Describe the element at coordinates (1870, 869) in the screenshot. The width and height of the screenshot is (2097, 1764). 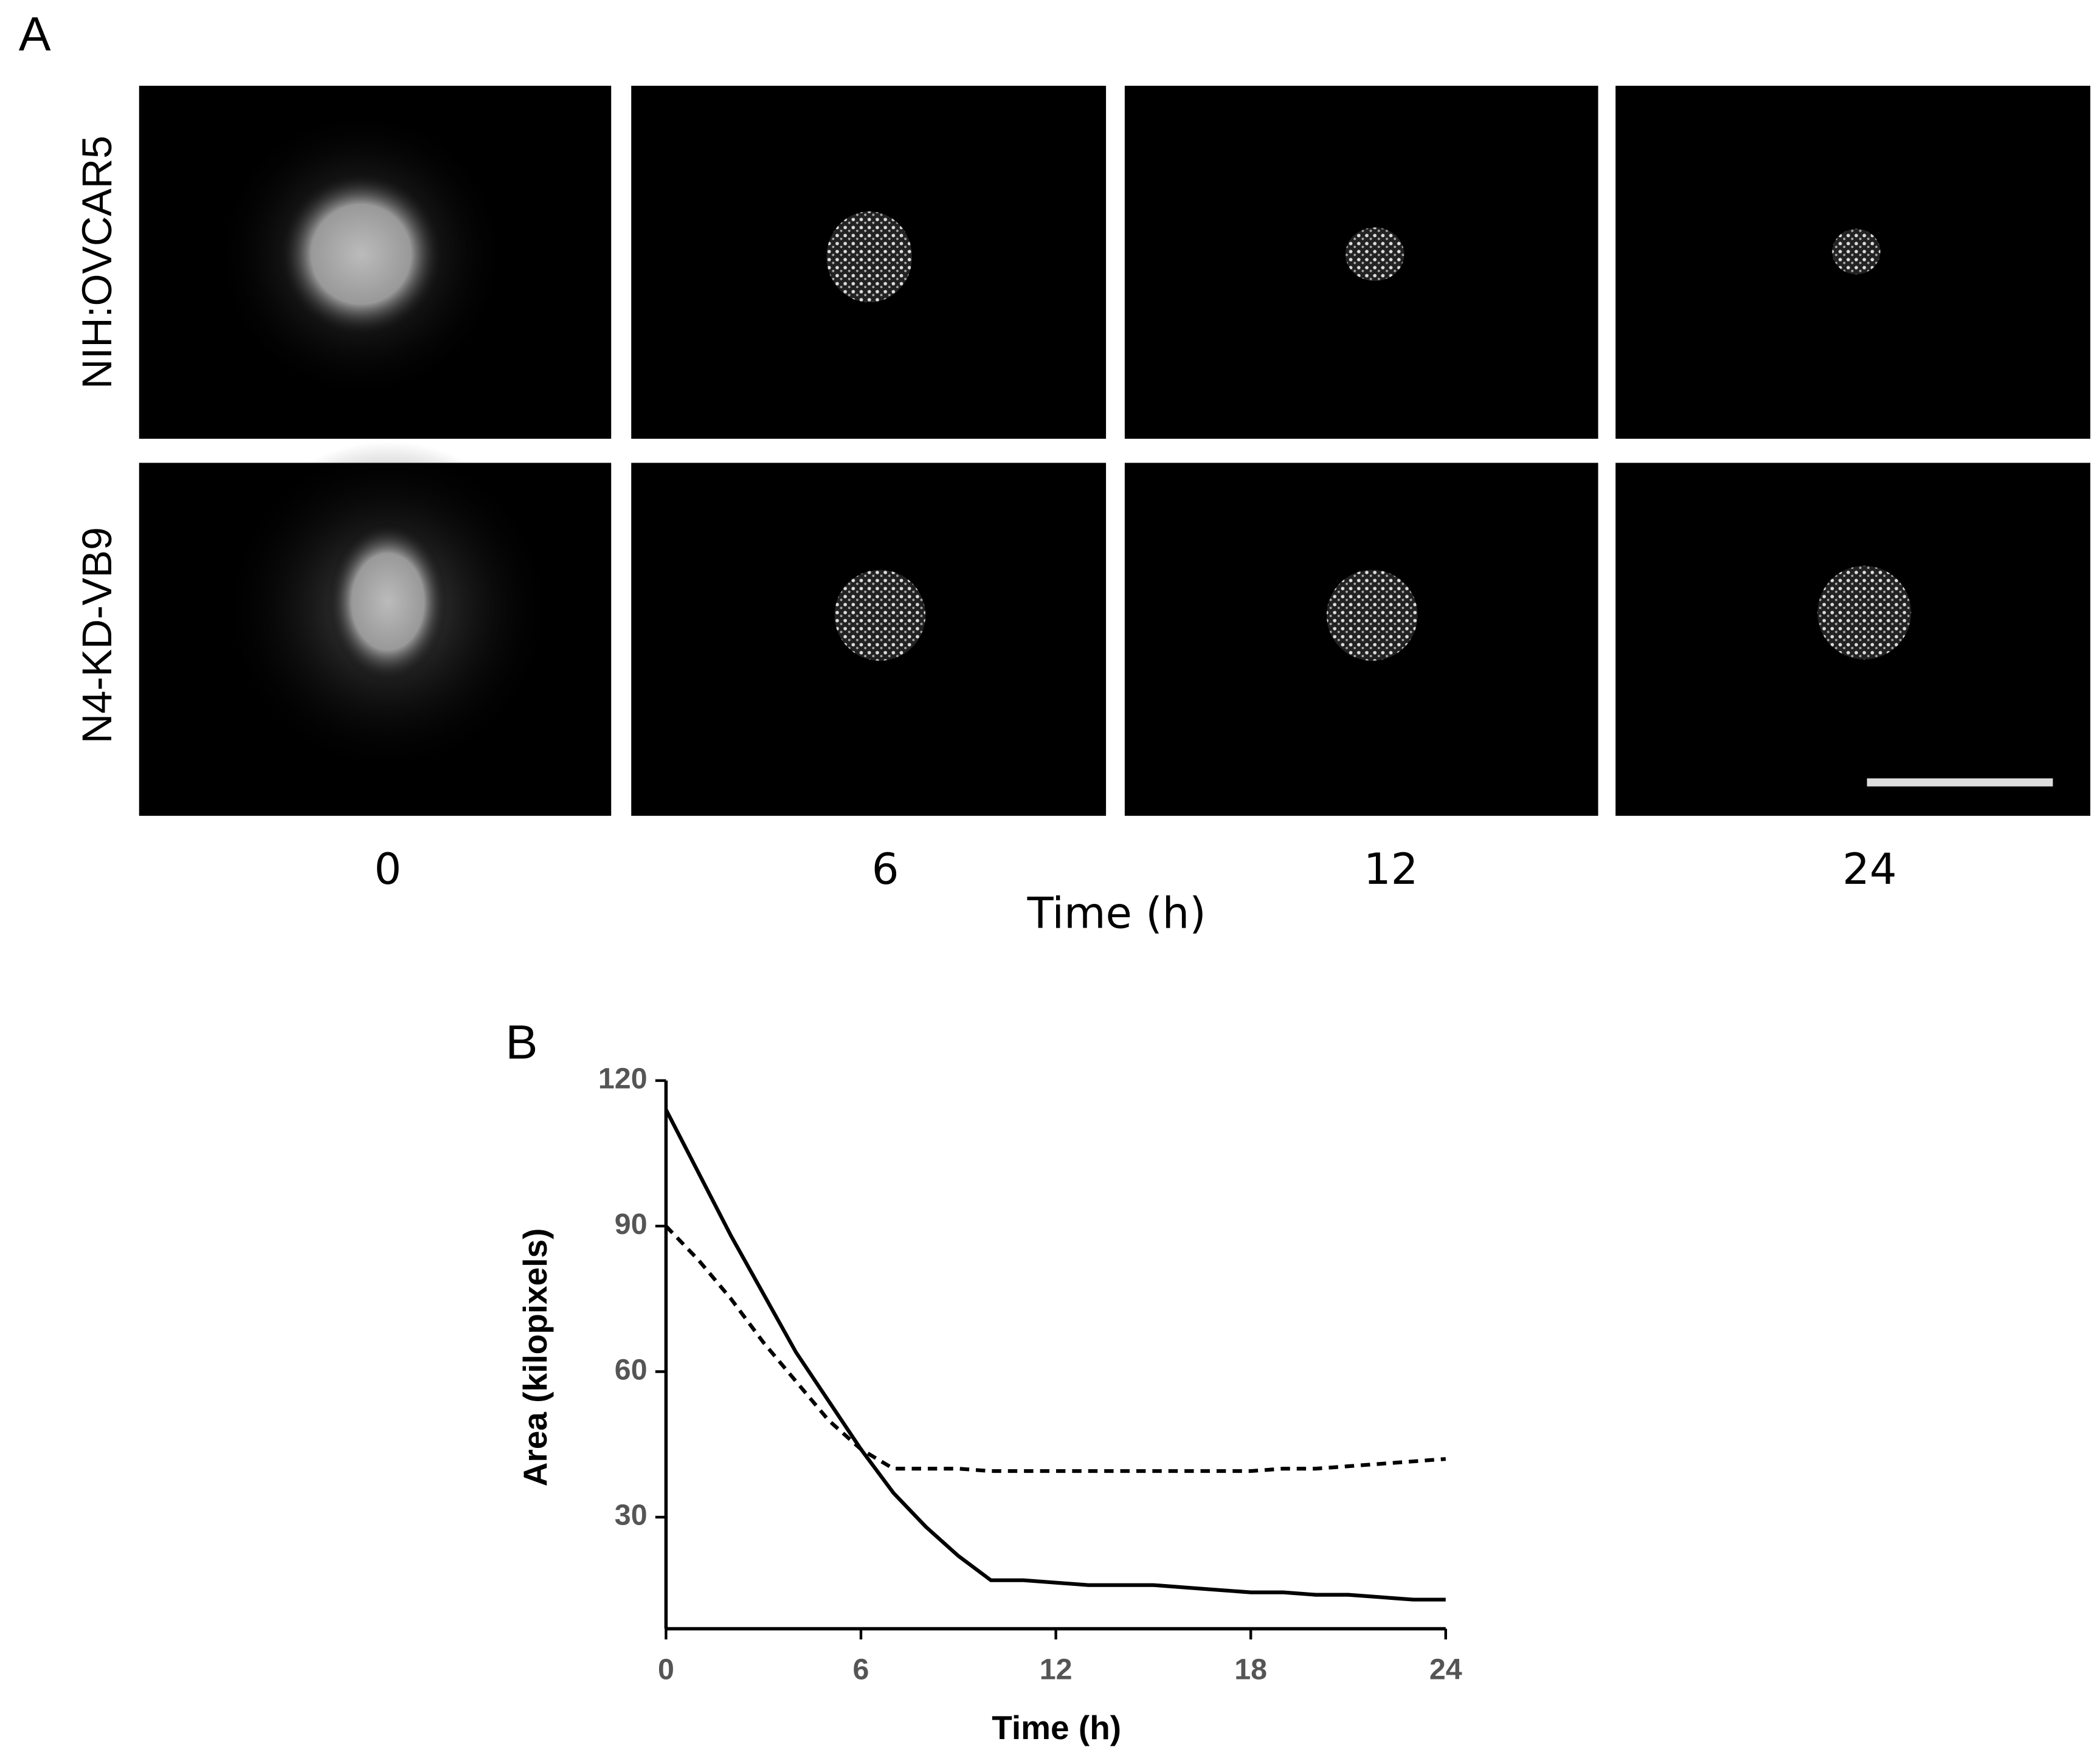
I see `column-label: 24` at that location.